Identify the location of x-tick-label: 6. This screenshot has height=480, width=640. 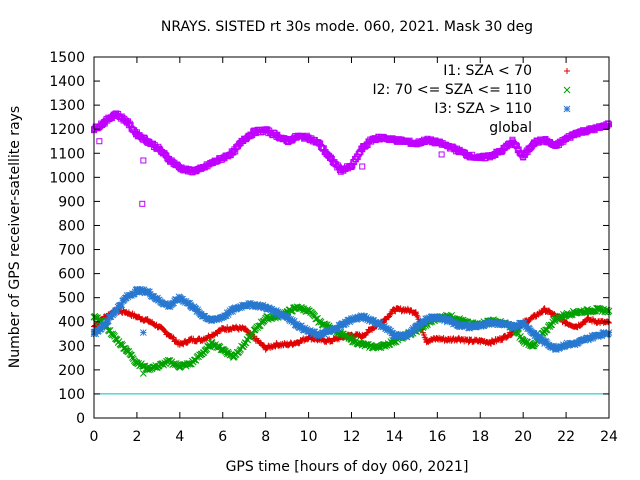
(222, 437).